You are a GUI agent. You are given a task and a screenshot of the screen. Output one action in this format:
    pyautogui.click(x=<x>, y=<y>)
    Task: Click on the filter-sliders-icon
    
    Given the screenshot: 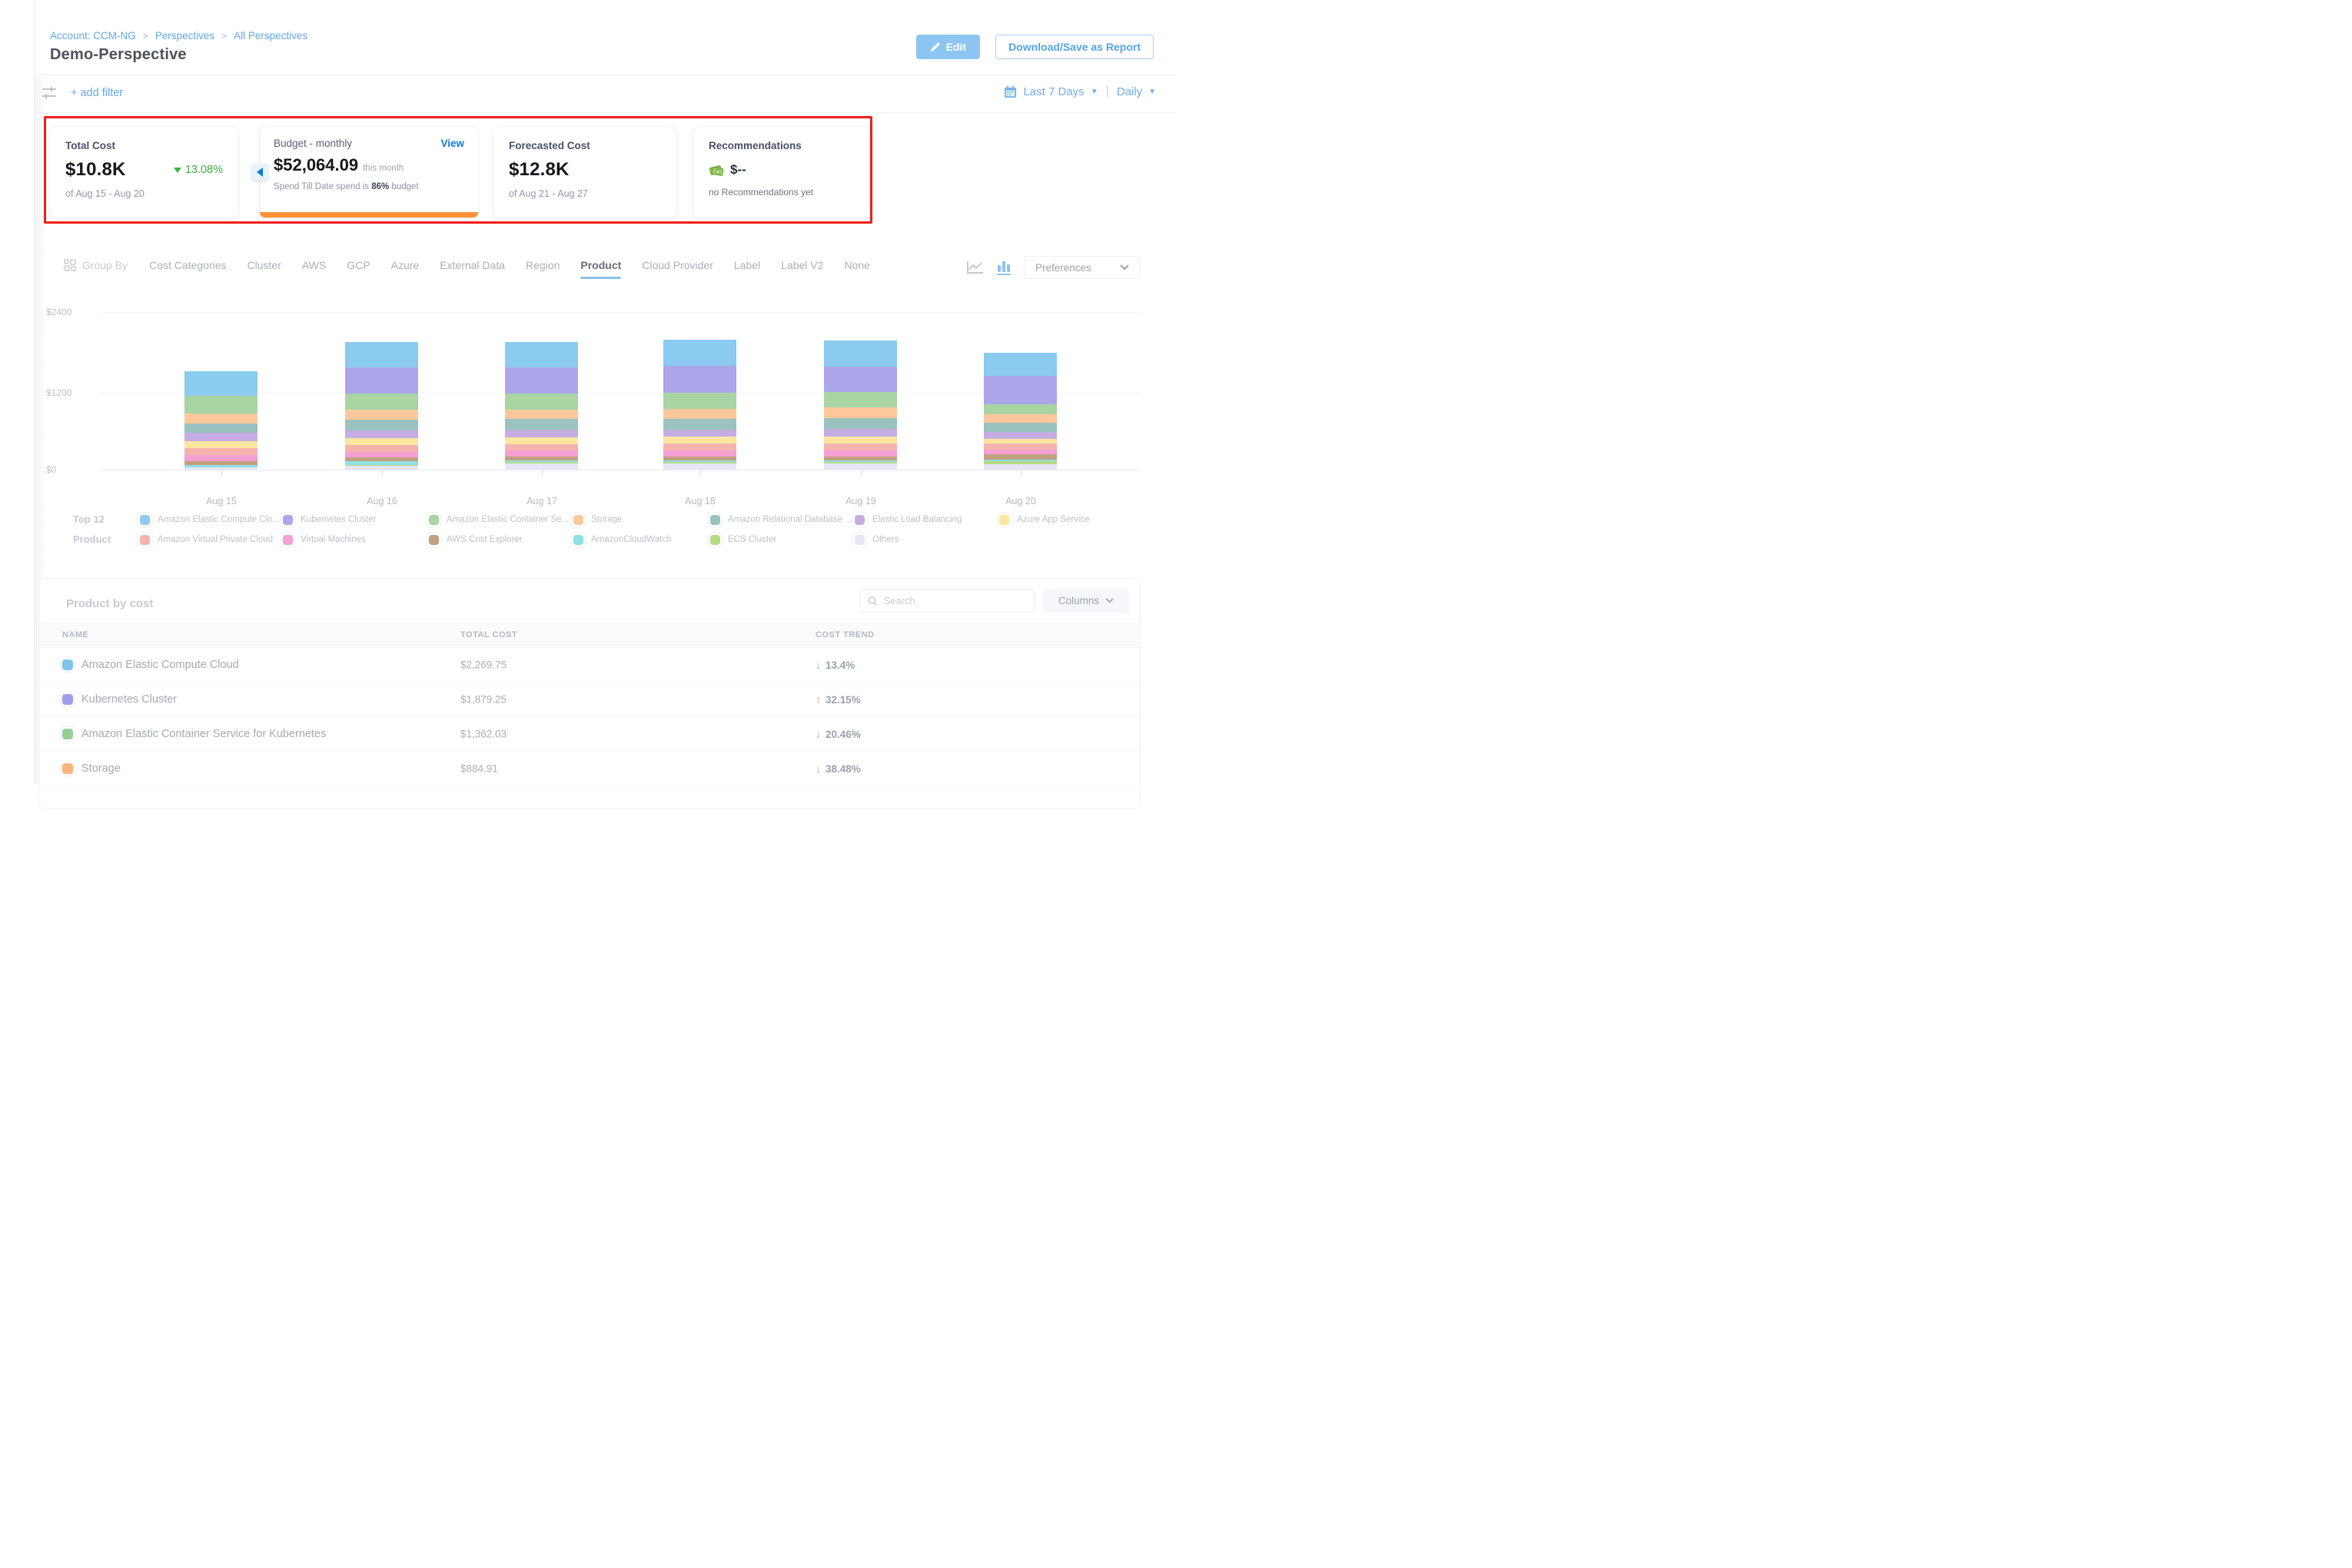 What is the action you would take?
    pyautogui.click(x=49, y=95)
    